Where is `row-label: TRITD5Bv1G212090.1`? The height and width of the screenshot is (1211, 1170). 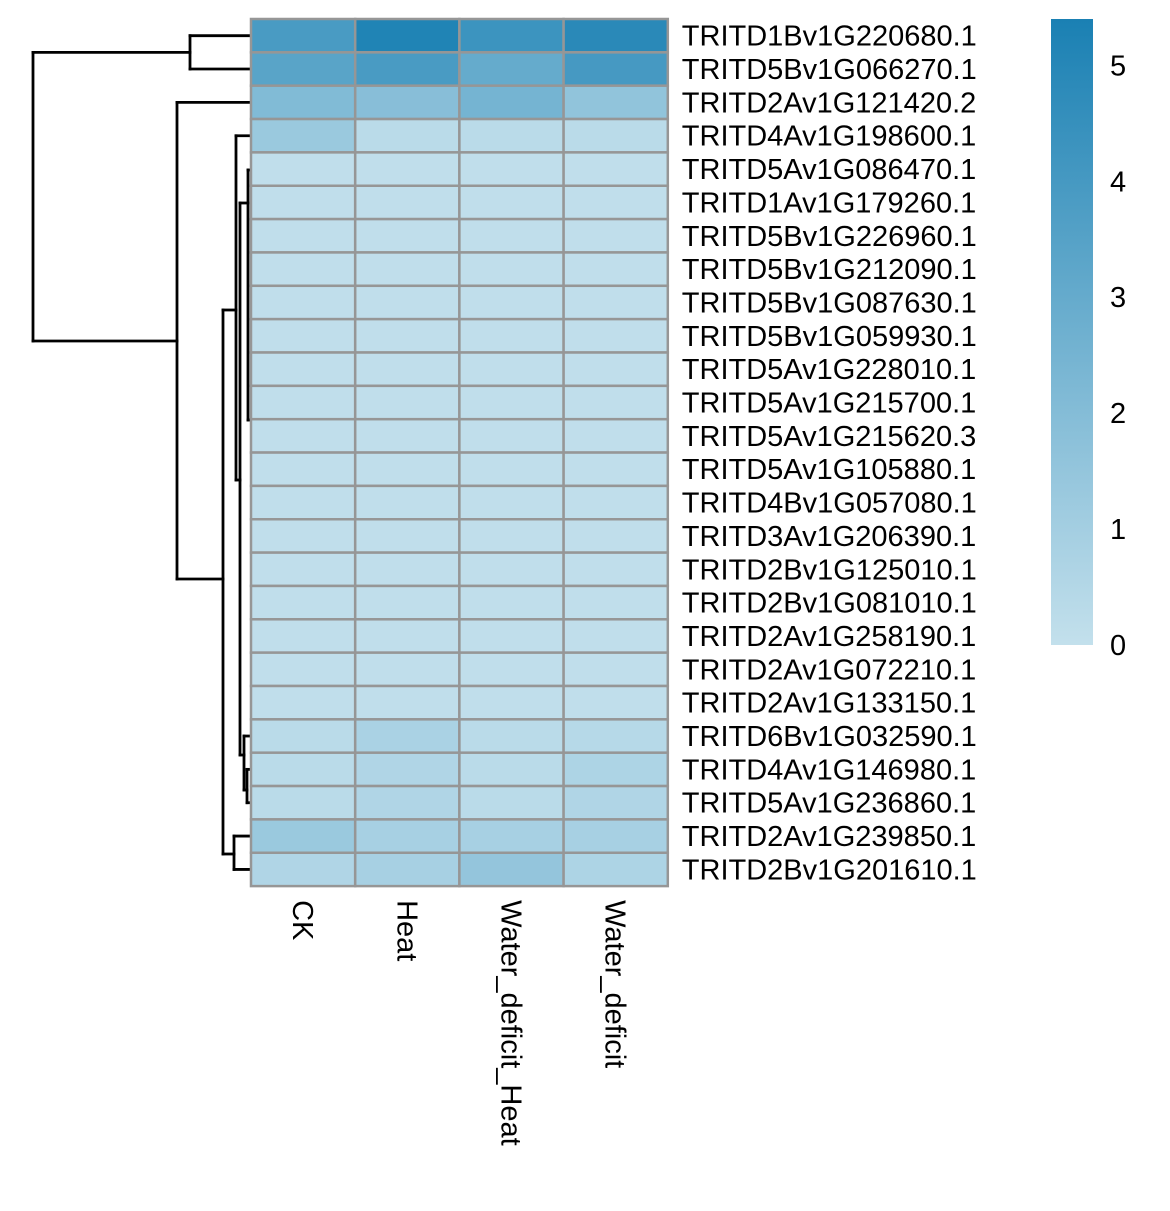
row-label: TRITD5Bv1G212090.1 is located at coordinates (829, 270).